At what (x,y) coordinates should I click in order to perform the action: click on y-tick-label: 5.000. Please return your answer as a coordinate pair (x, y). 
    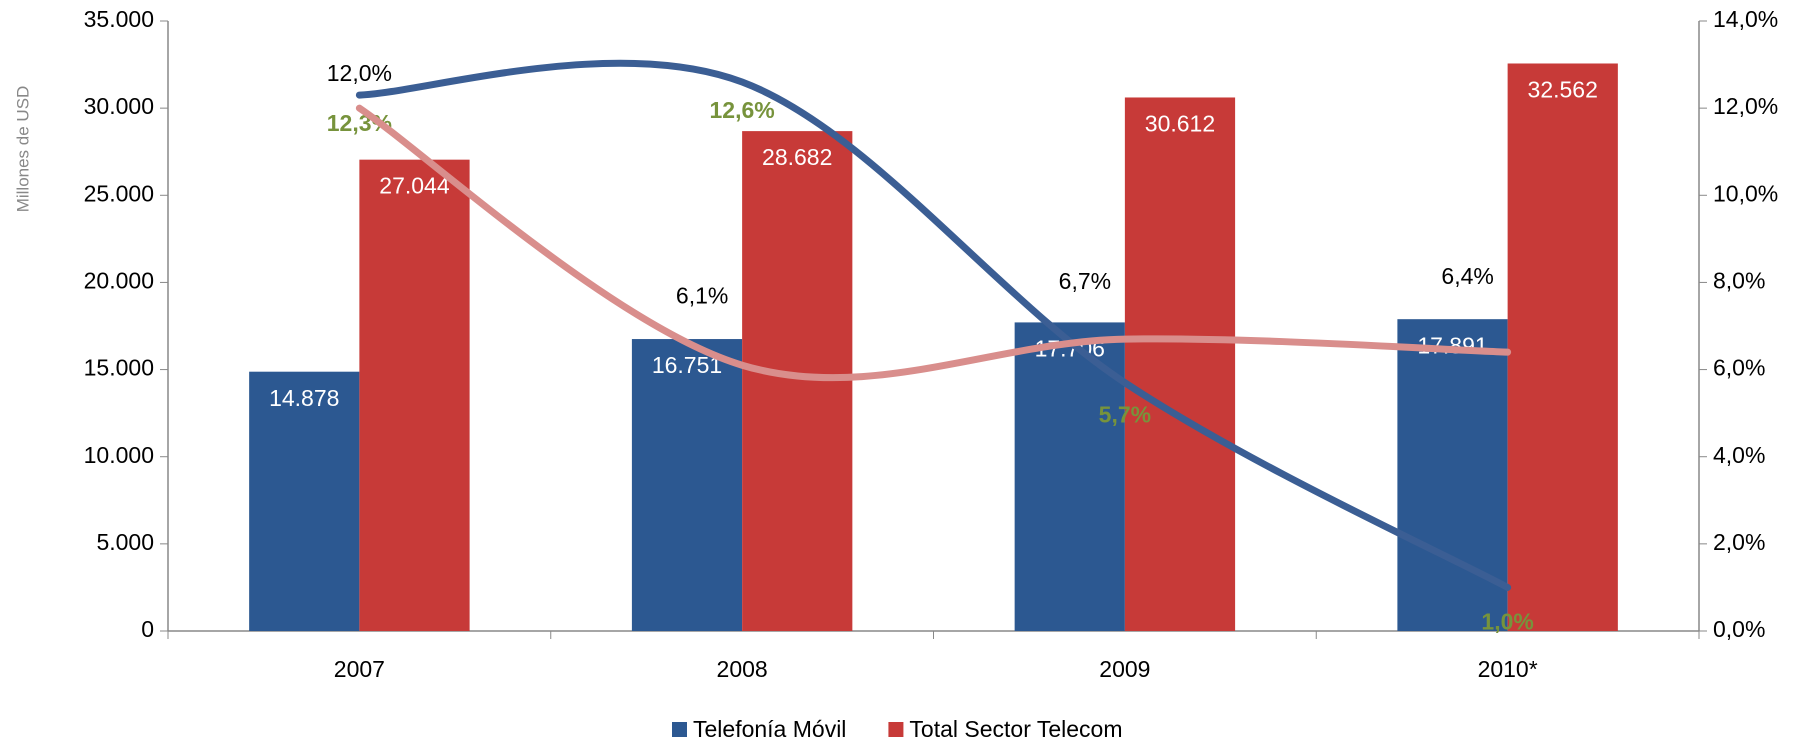
    Looking at the image, I should click on (125, 542).